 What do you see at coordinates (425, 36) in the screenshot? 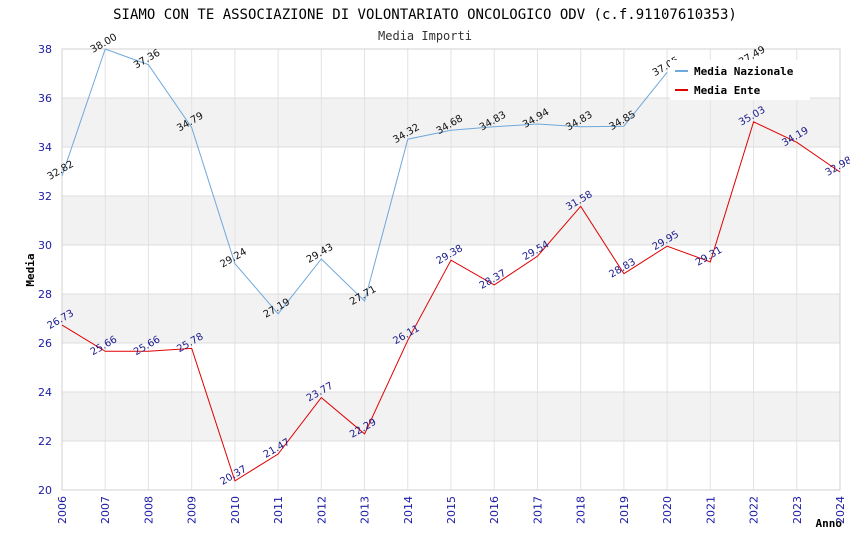
I see `chart-subtitle: Media Importi` at bounding box center [425, 36].